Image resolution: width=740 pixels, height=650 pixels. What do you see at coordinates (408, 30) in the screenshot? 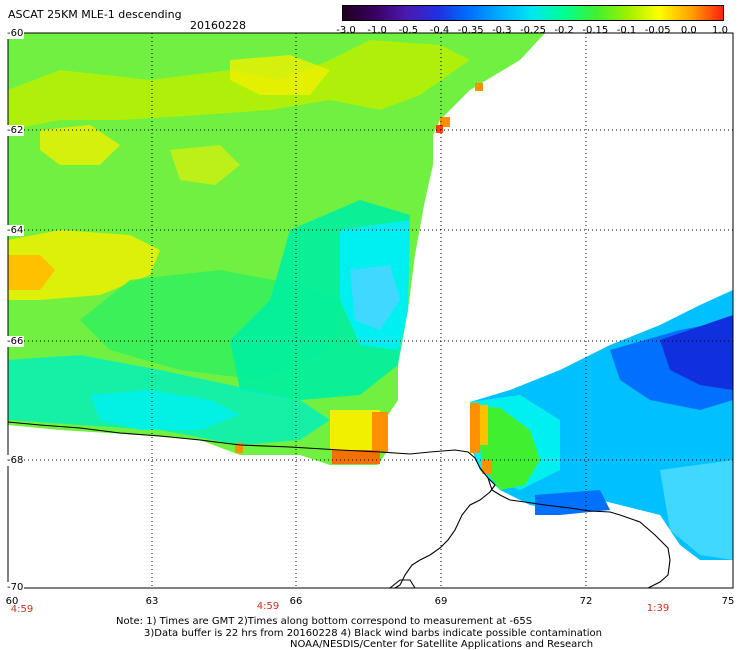
I see `color-scale-label: -0.5` at bounding box center [408, 30].